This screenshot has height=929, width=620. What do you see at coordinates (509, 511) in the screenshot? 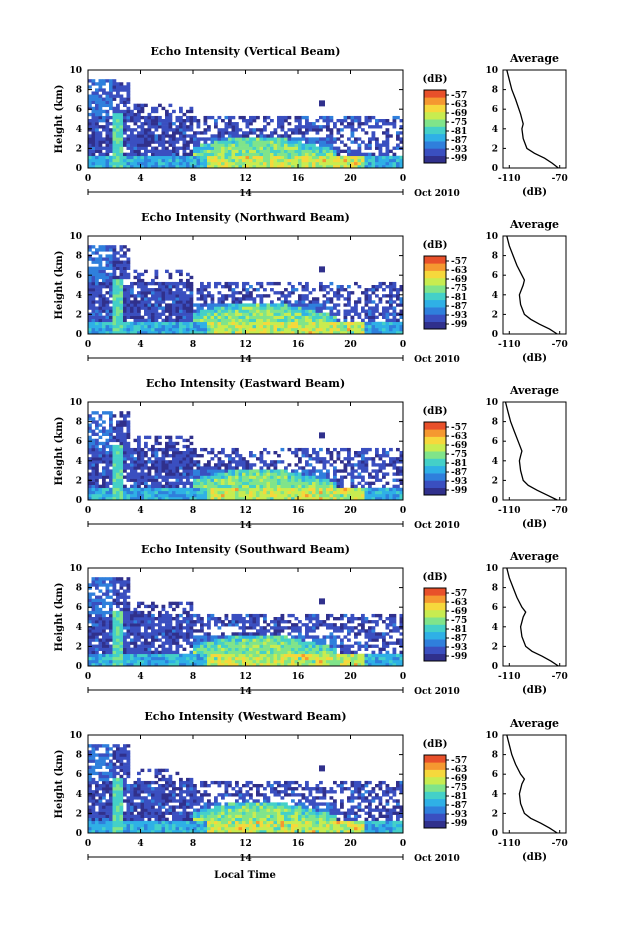
I see `average-x-tick-label: -110` at bounding box center [509, 511].